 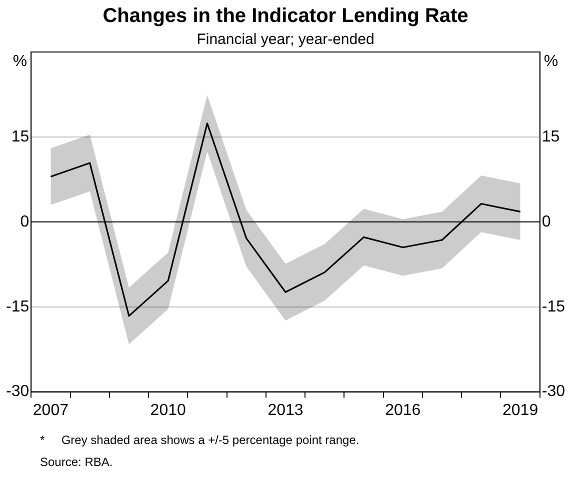 I want to click on y-tick-label: 0, so click(x=25, y=221).